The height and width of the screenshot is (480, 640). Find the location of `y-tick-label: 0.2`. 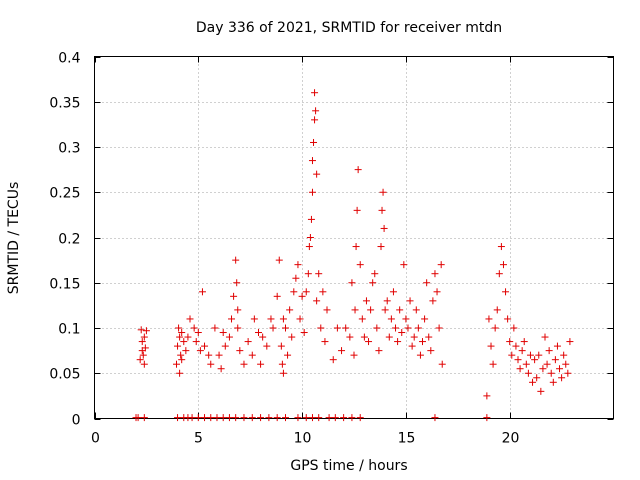

y-tick-label: 0.2 is located at coordinates (69, 240).